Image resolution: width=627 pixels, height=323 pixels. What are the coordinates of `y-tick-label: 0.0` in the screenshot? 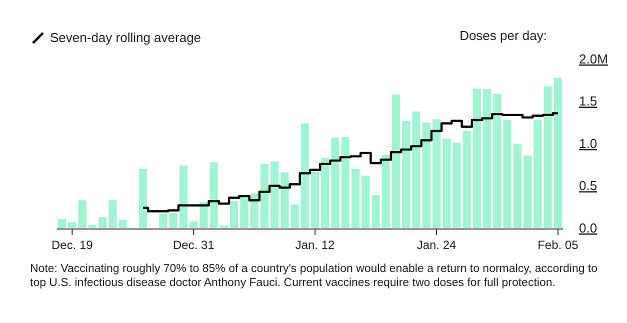 It's located at (588, 228).